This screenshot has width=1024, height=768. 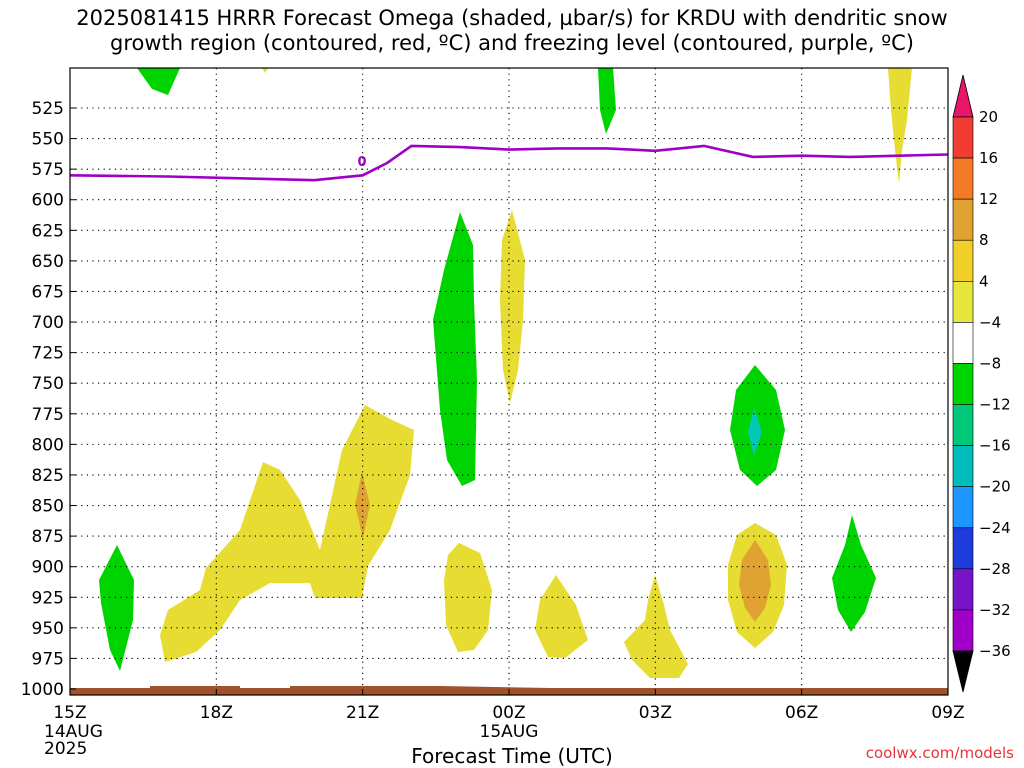 What do you see at coordinates (361, 162) in the screenshot?
I see `freezing-level-label: 0` at bounding box center [361, 162].